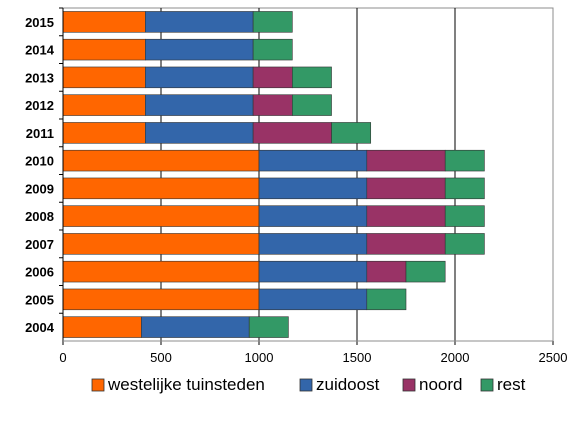 The image size is (581, 422). I want to click on legend-item-westelijke-tuinsteden: westelijke tuinsteden, so click(178, 384).